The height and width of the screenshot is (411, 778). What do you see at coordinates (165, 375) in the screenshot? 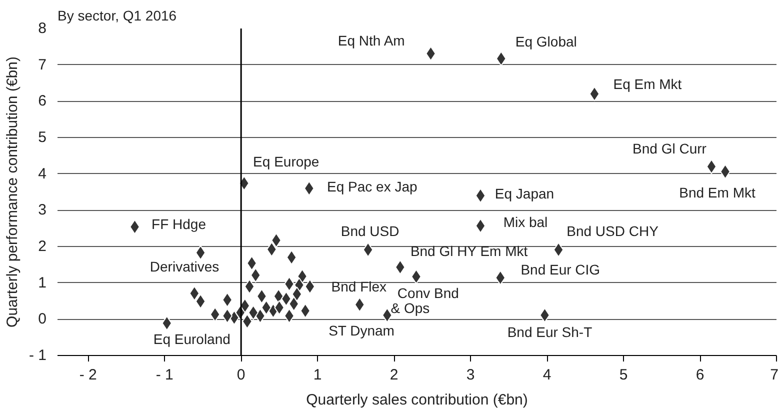
I see `x-tick-label: - 1` at bounding box center [165, 375].